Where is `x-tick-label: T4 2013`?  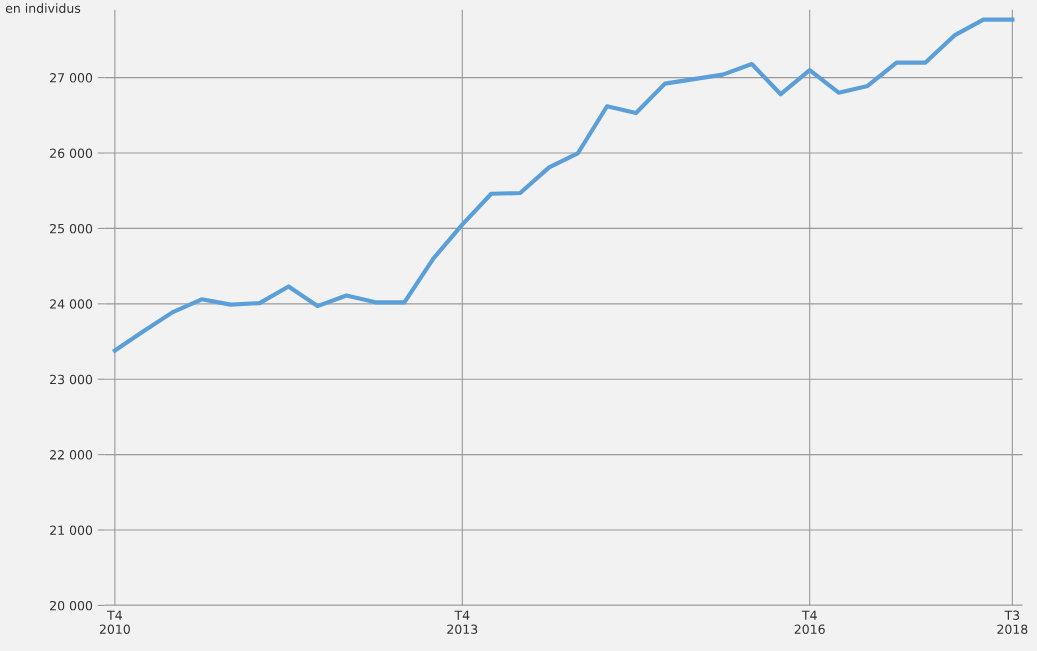 x-tick-label: T4 2013 is located at coordinates (462, 622).